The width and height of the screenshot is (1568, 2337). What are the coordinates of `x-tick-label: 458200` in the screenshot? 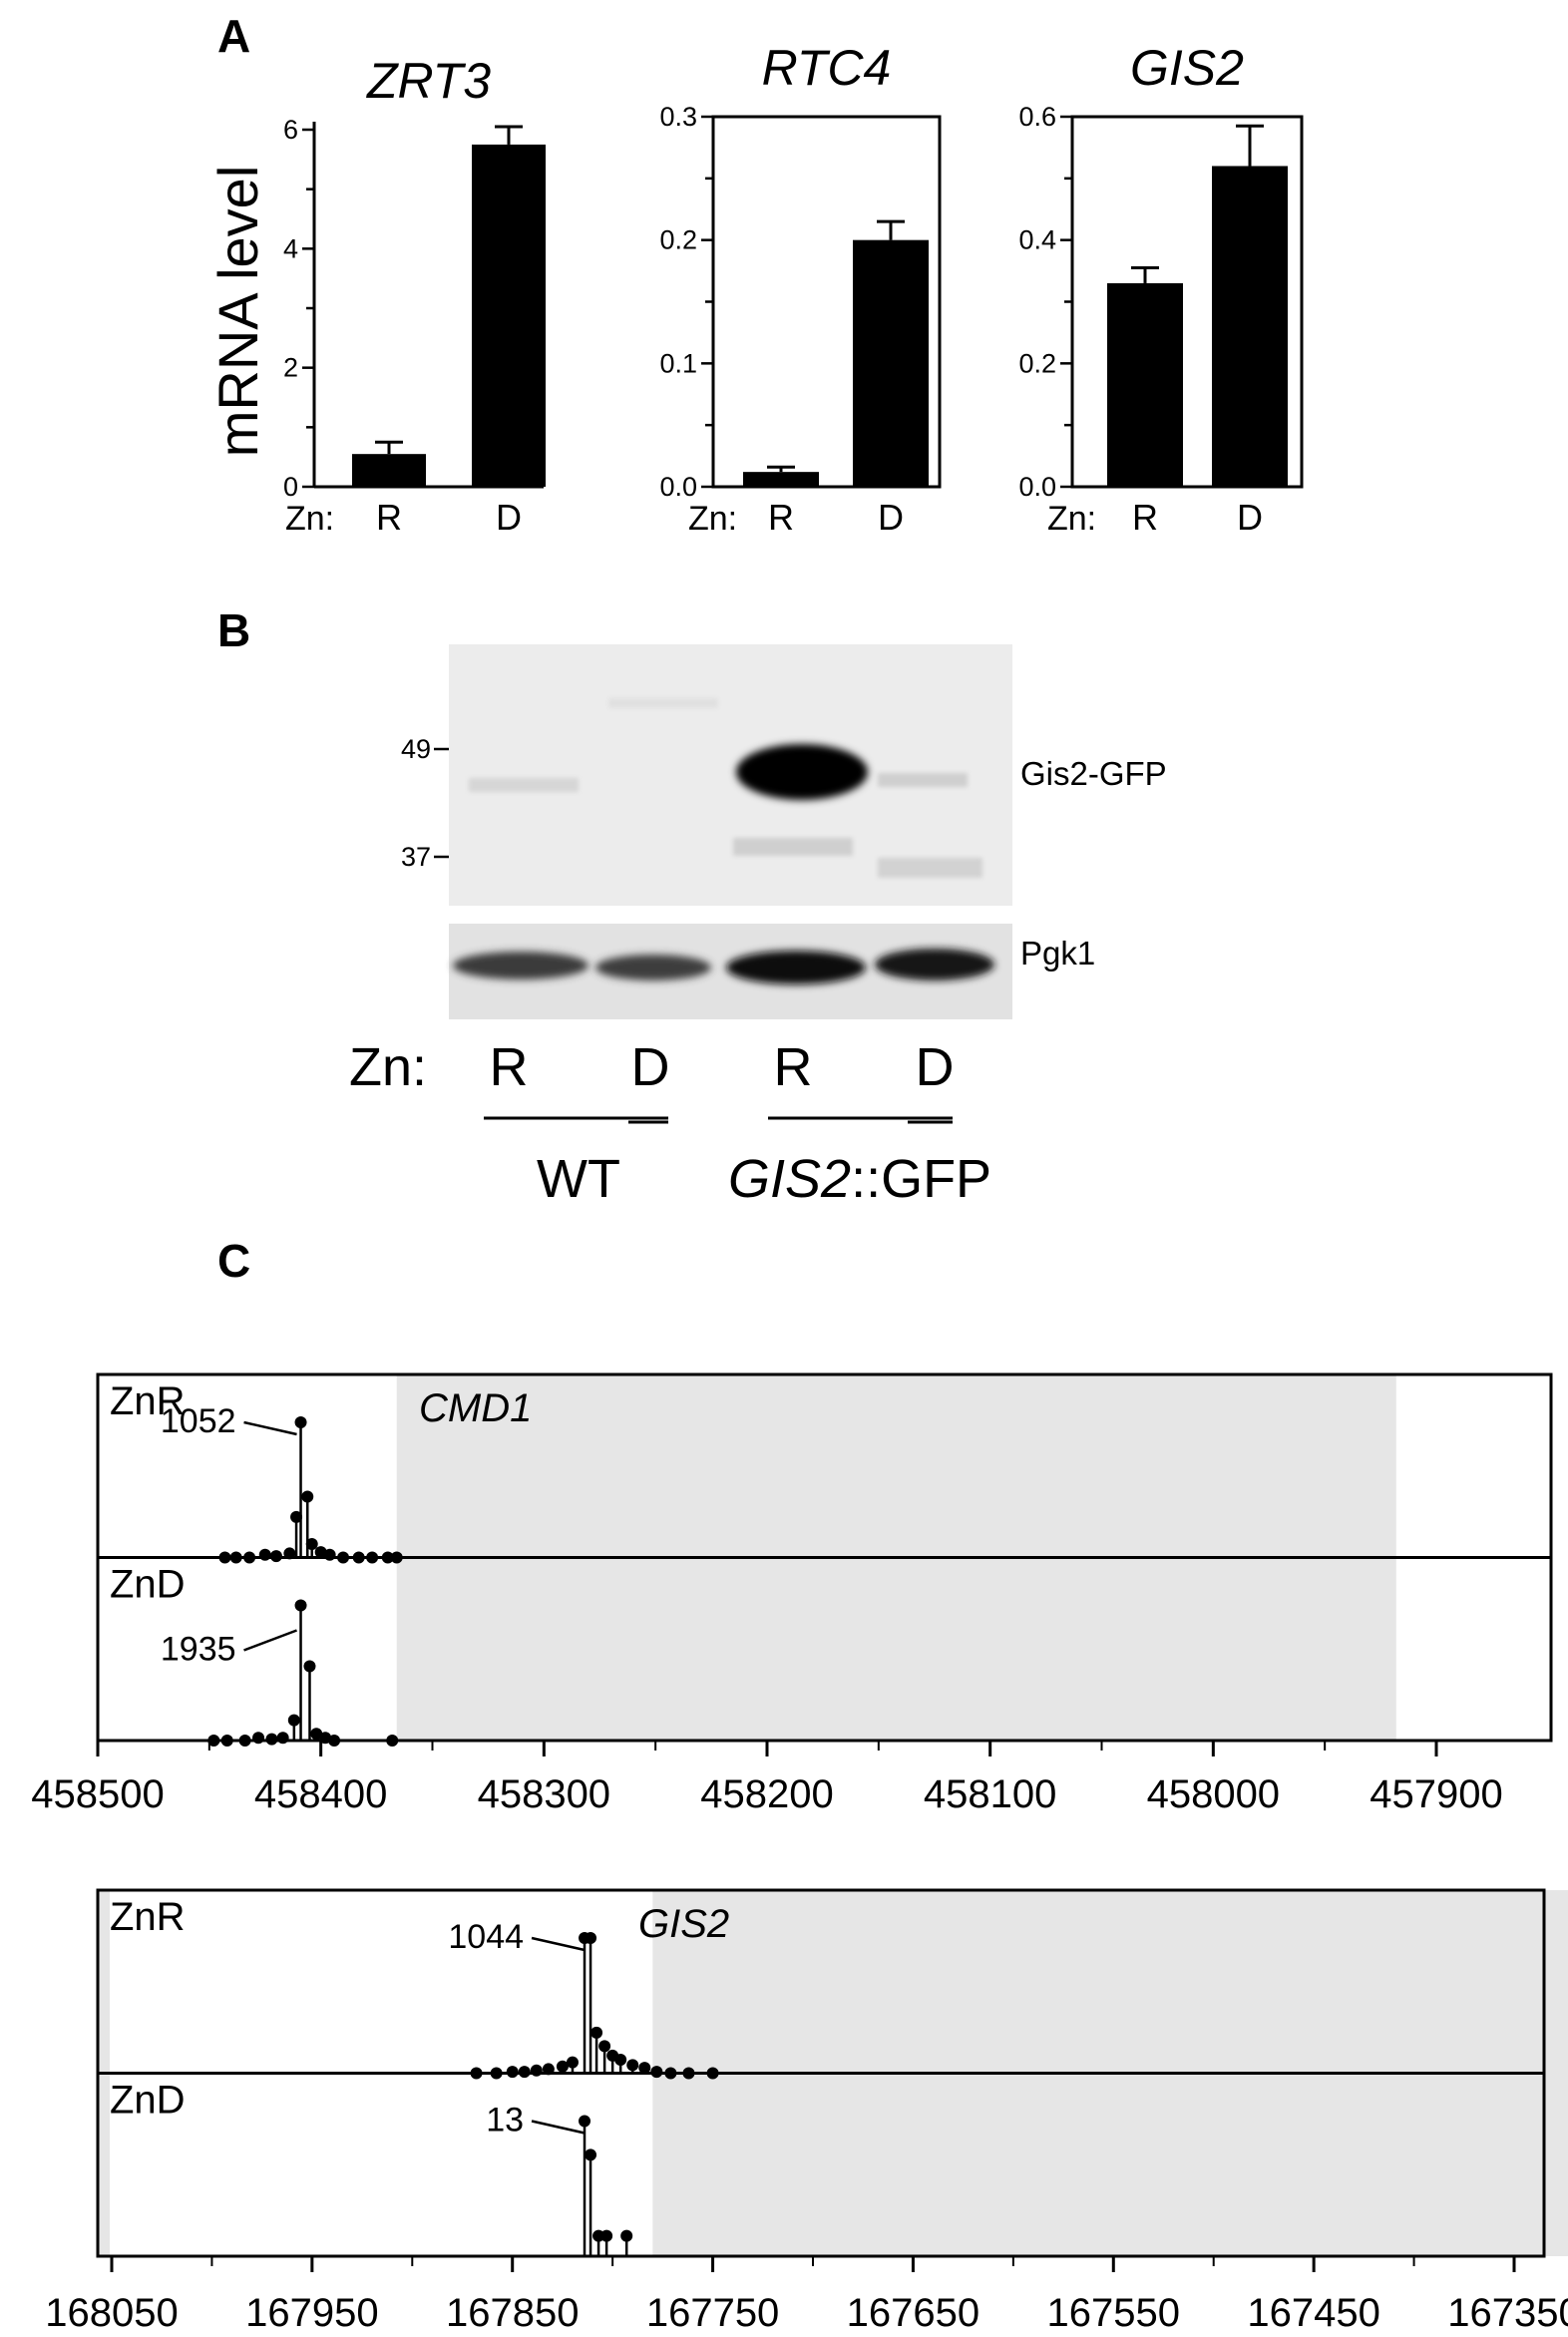 It's located at (767, 1794).